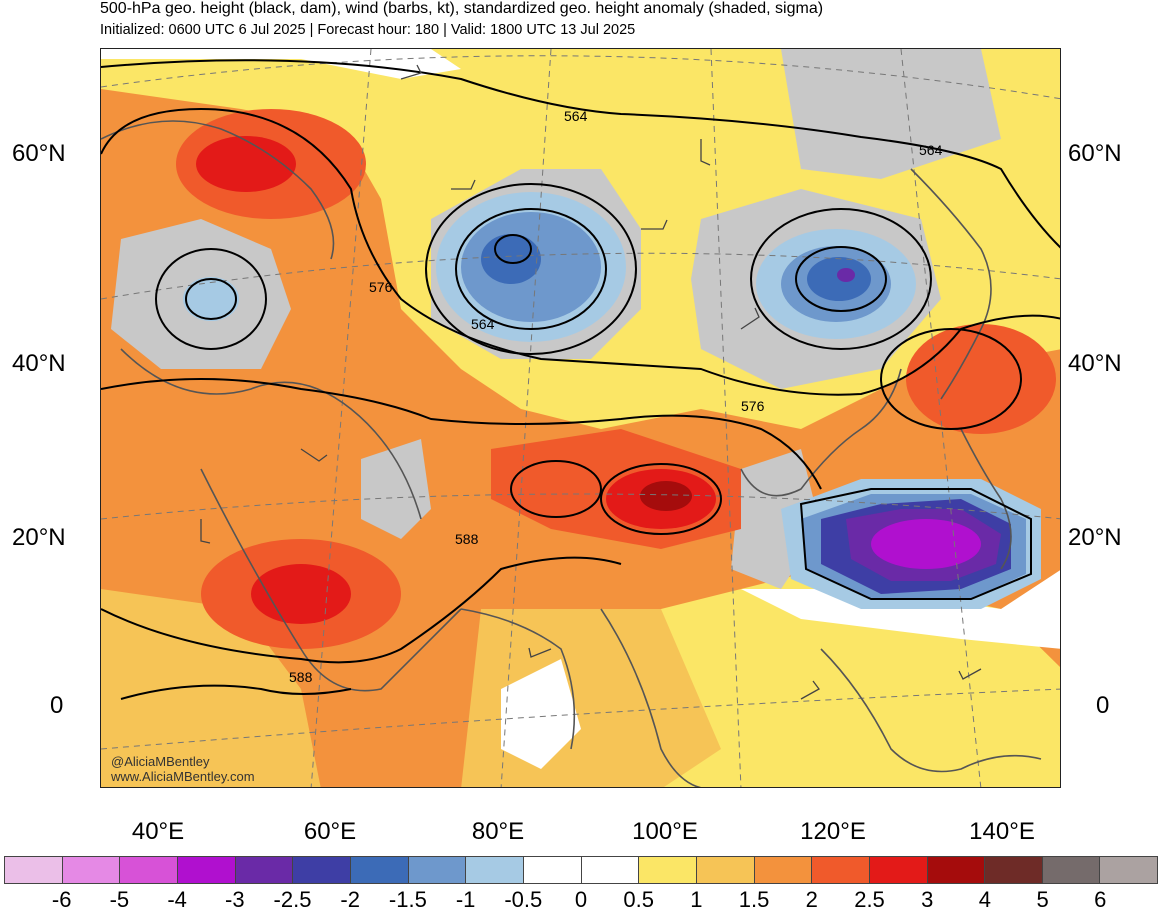 This screenshot has height=913, width=1161. What do you see at coordinates (926, 544) in the screenshot?
I see `anomaly-purple-typhoon` at bounding box center [926, 544].